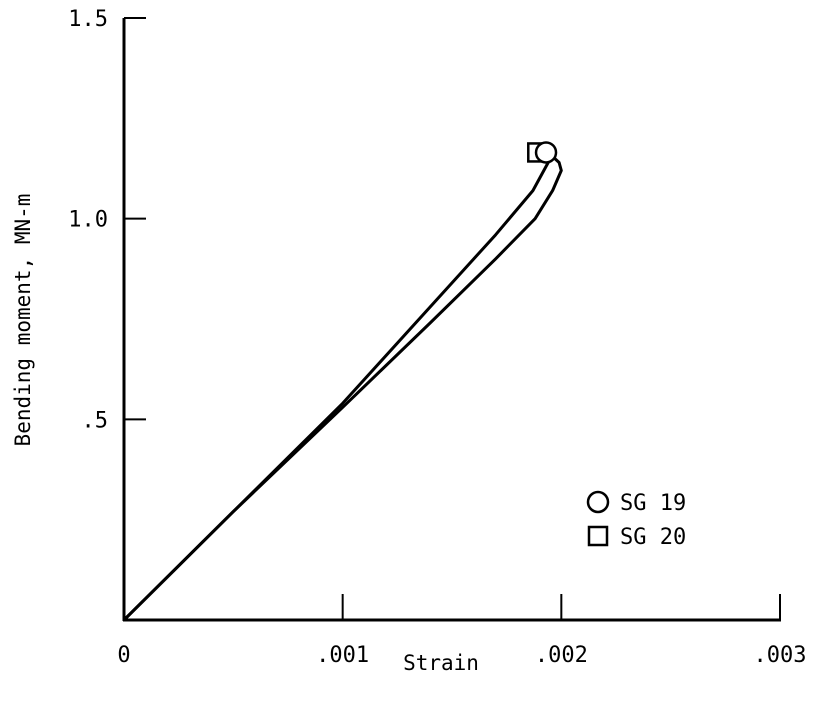 The image size is (817, 709). Describe the element at coordinates (780, 655) in the screenshot. I see `x-tick-label: .003` at that location.